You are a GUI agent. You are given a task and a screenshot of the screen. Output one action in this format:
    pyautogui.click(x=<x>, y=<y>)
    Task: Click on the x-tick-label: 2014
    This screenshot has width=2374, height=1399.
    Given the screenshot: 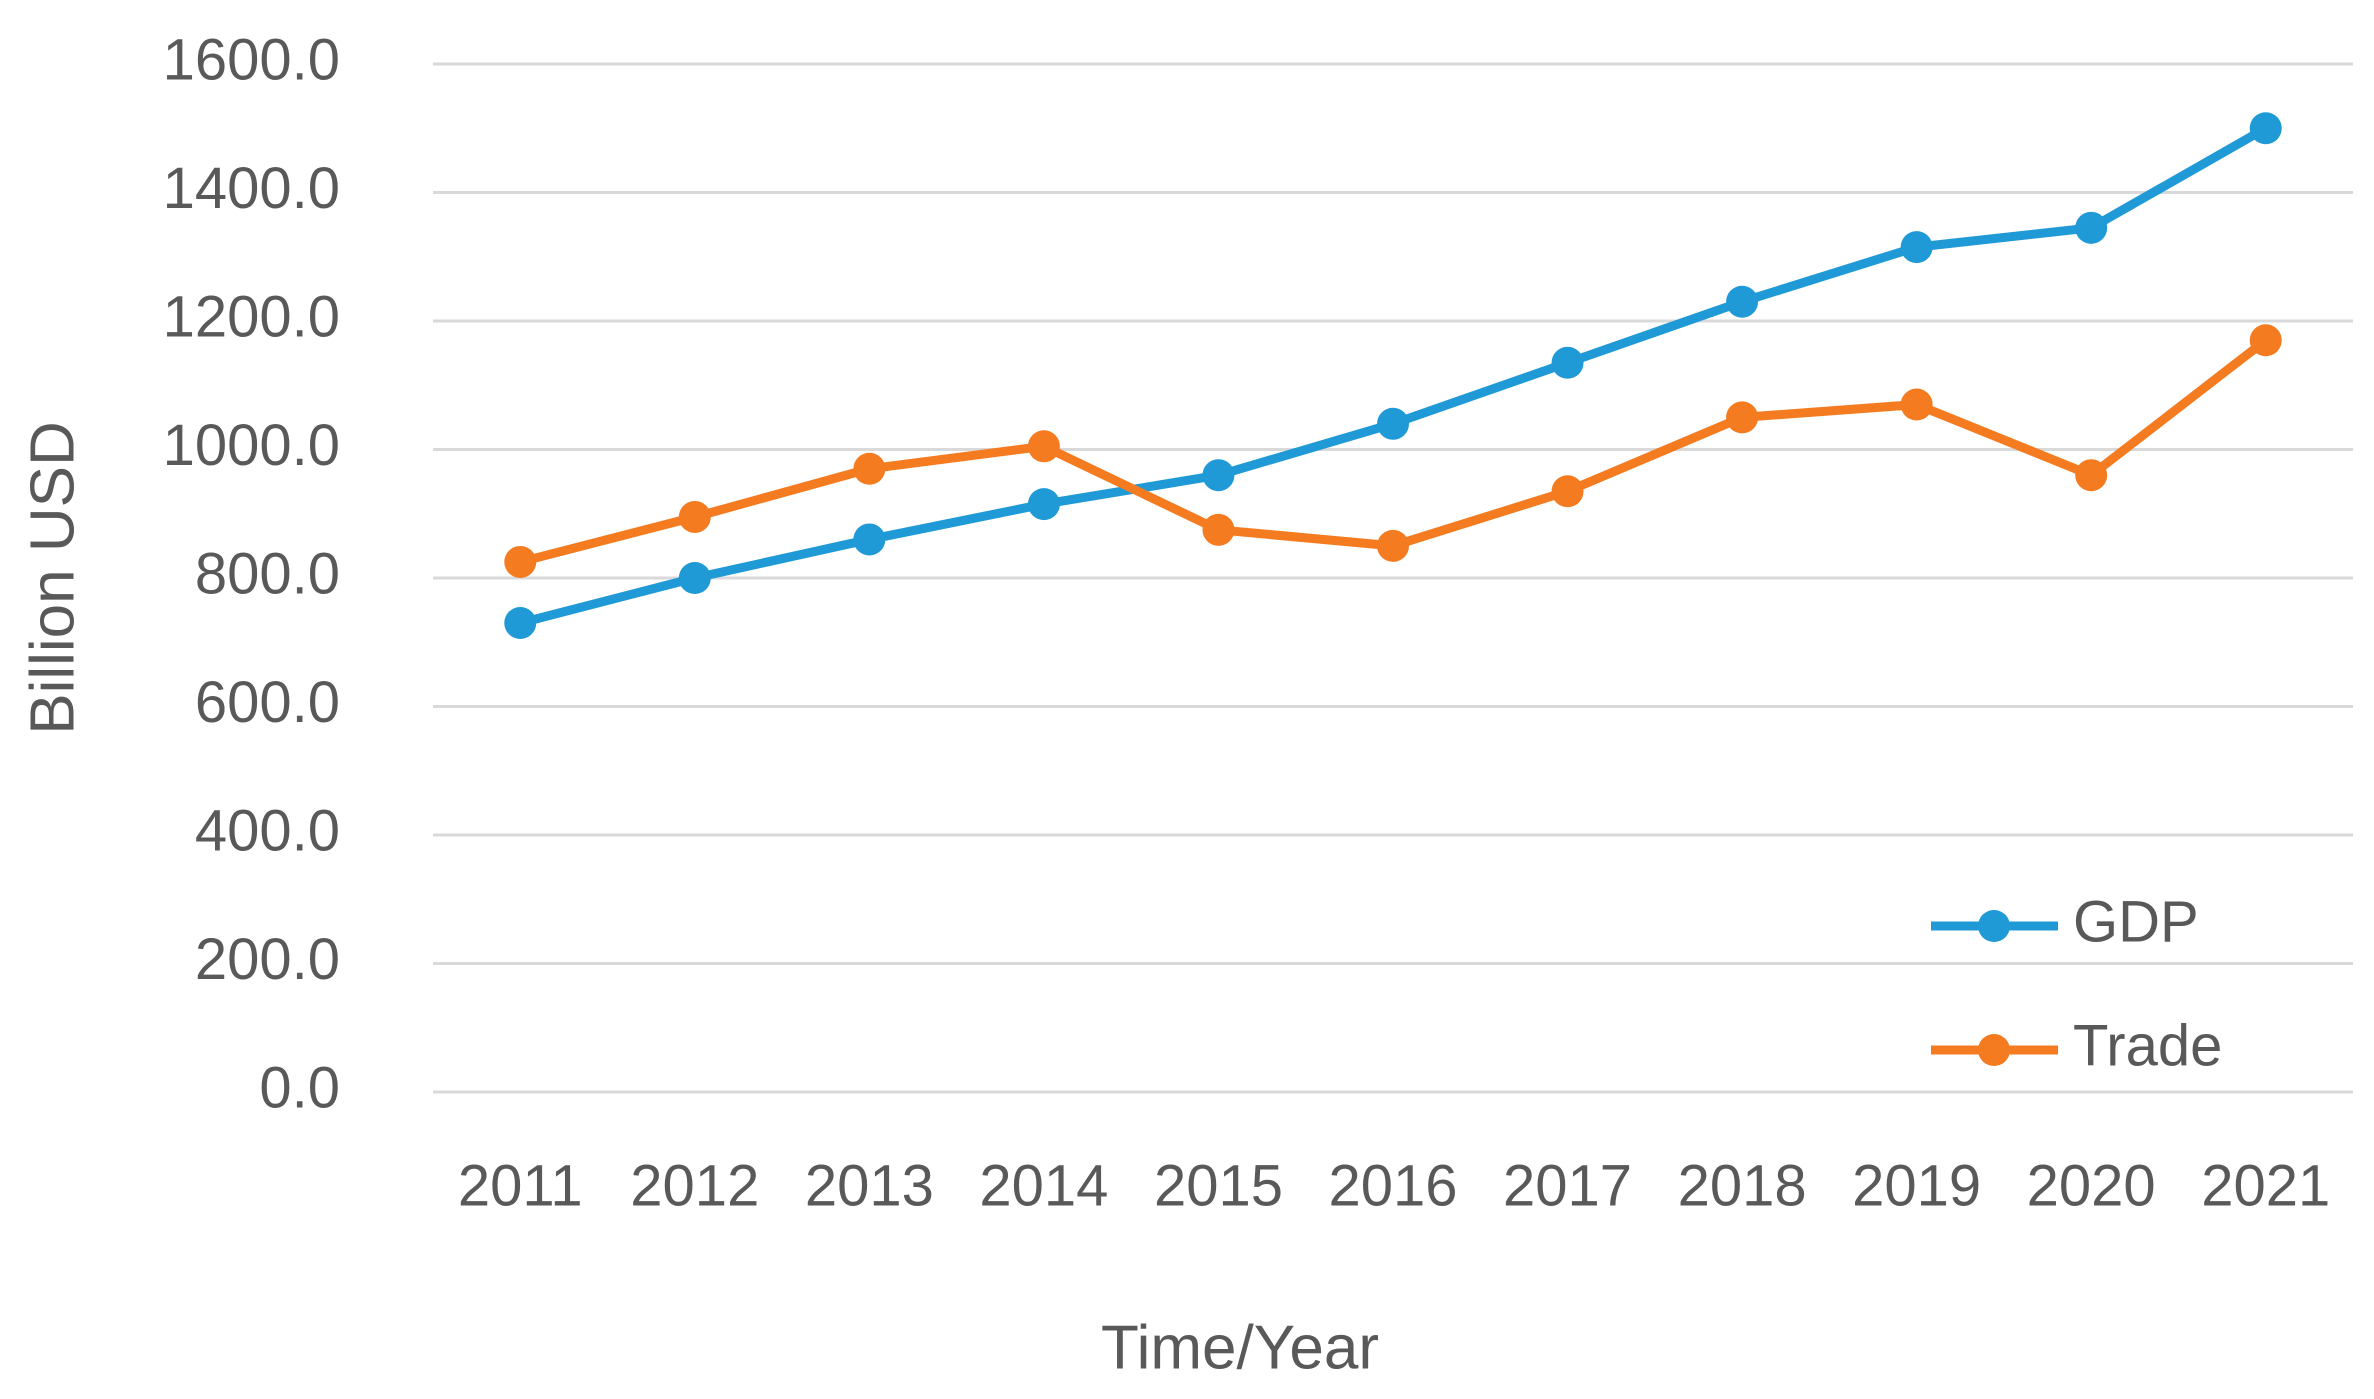 What is the action you would take?
    pyautogui.click(x=1043, y=1185)
    